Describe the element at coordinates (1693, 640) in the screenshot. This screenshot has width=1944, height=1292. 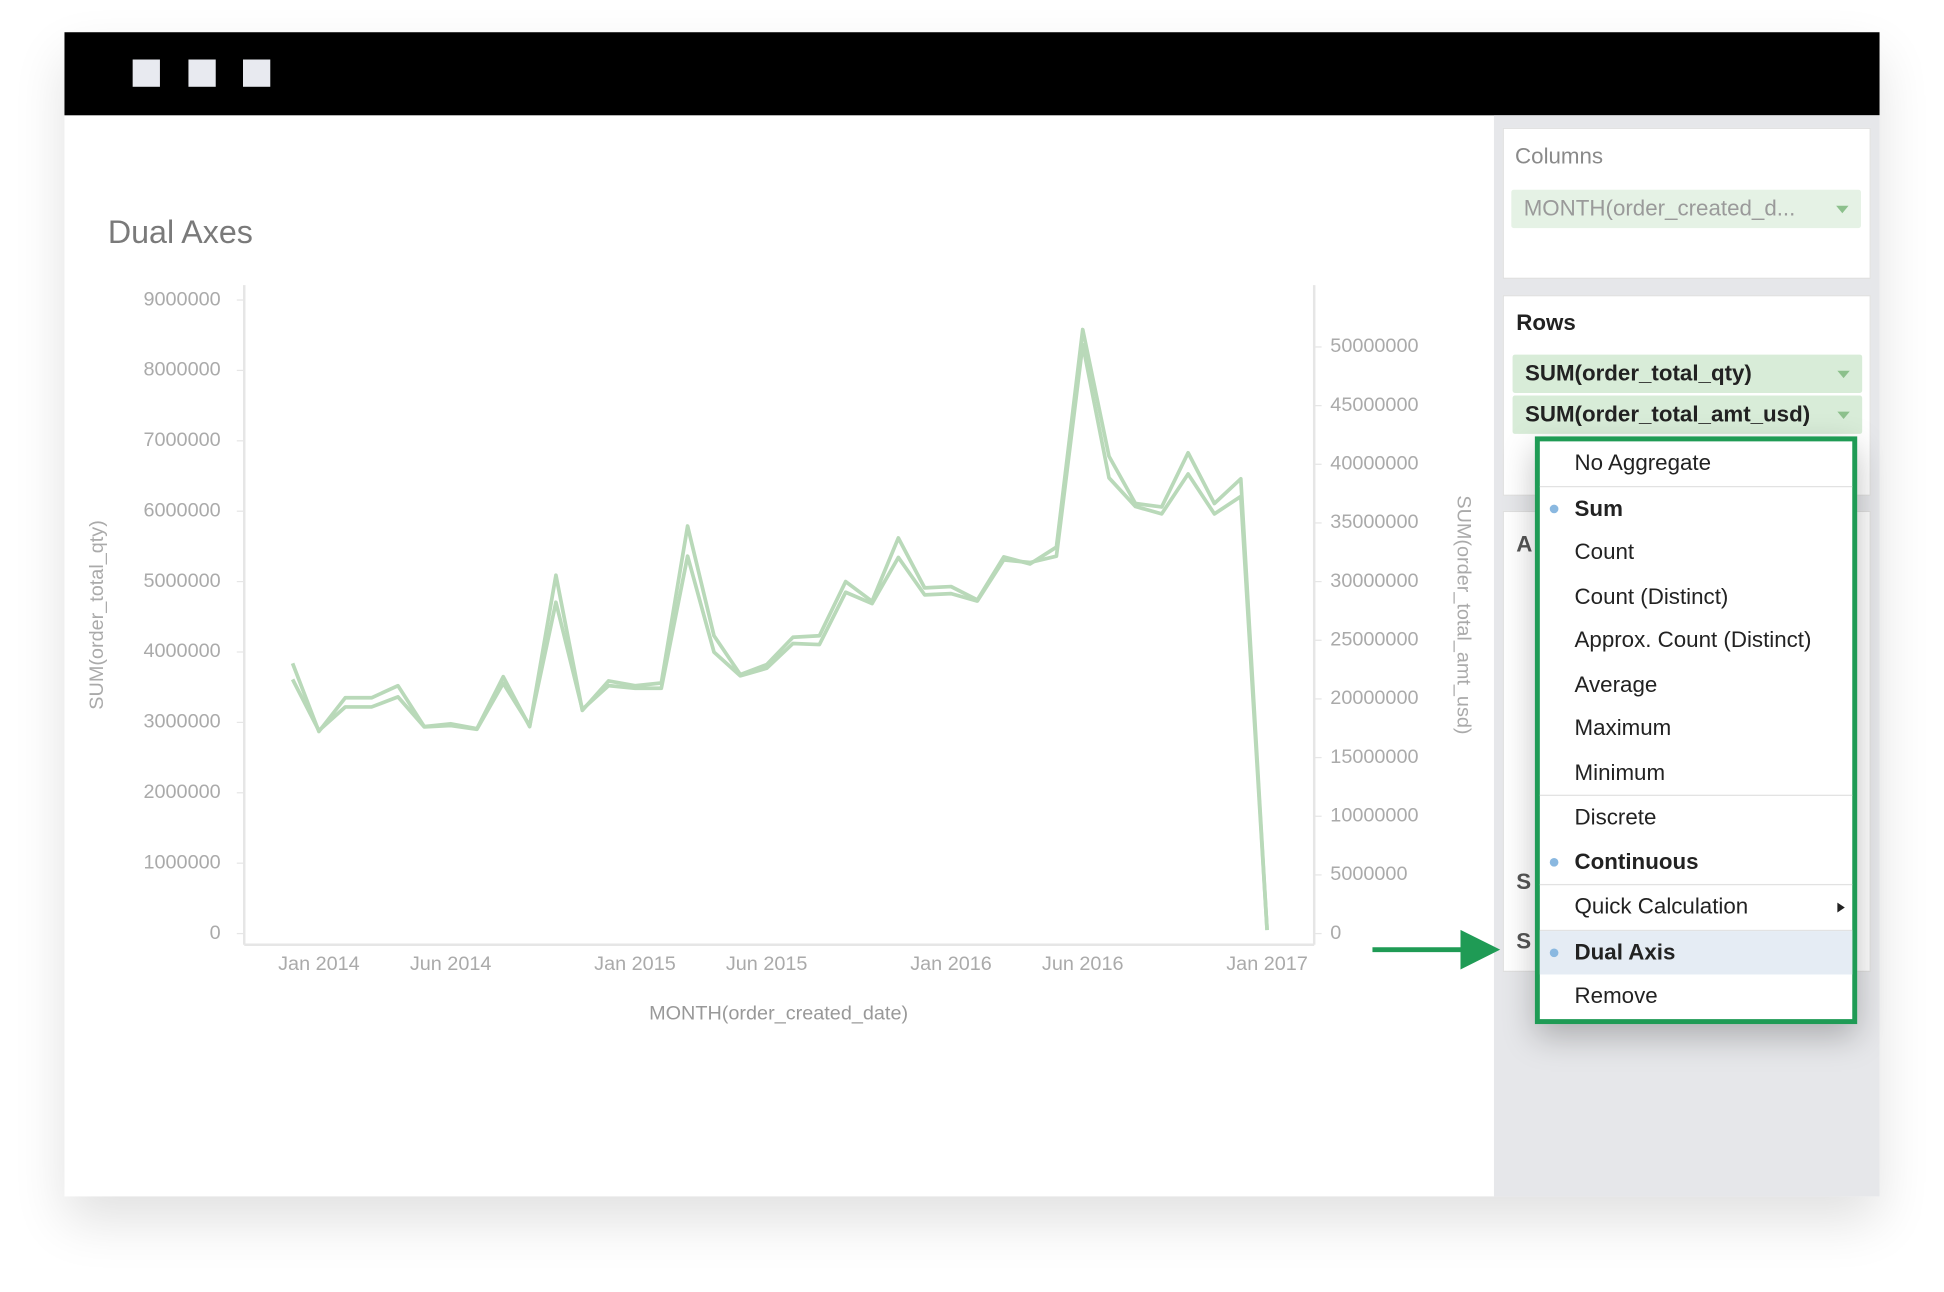
I see `menu-item-label: Approx. Count (Distinct)` at that location.